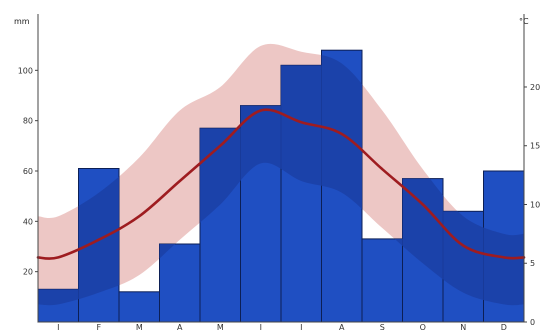  I want to click on month-tick-label: N, so click(463, 326).